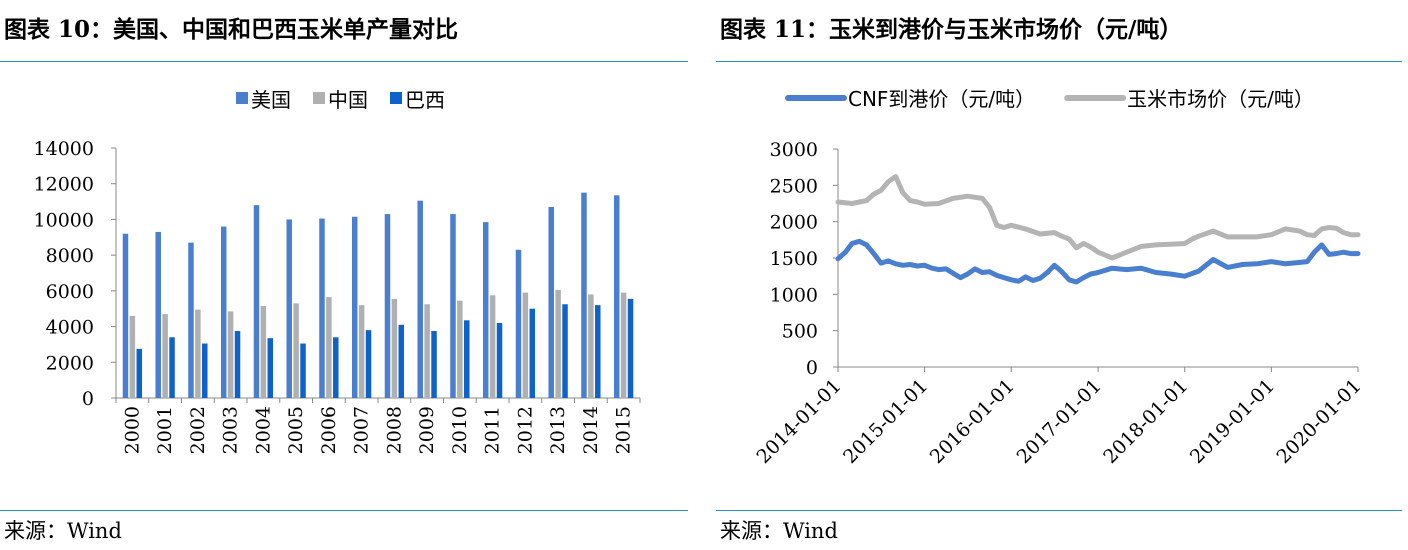 This screenshot has width=1408, height=550. What do you see at coordinates (460, 430) in the screenshot?
I see `x-tick-label: 2010` at bounding box center [460, 430].